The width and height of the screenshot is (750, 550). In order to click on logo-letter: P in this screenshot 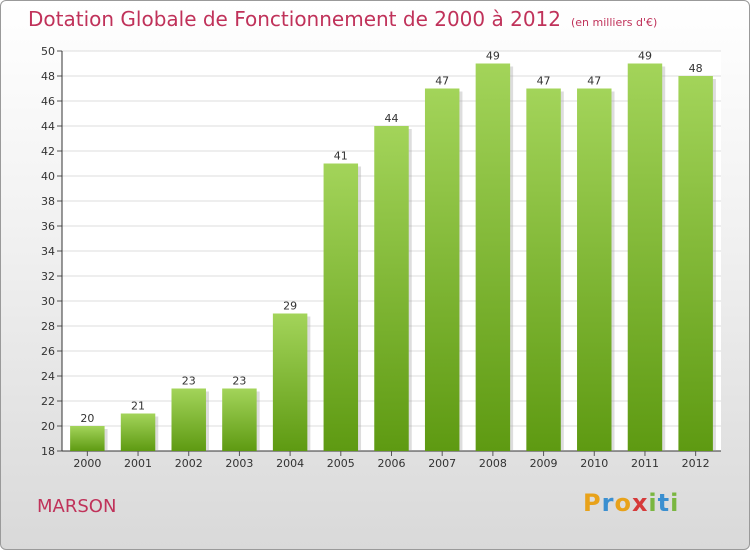, I will do `click(592, 503)`.